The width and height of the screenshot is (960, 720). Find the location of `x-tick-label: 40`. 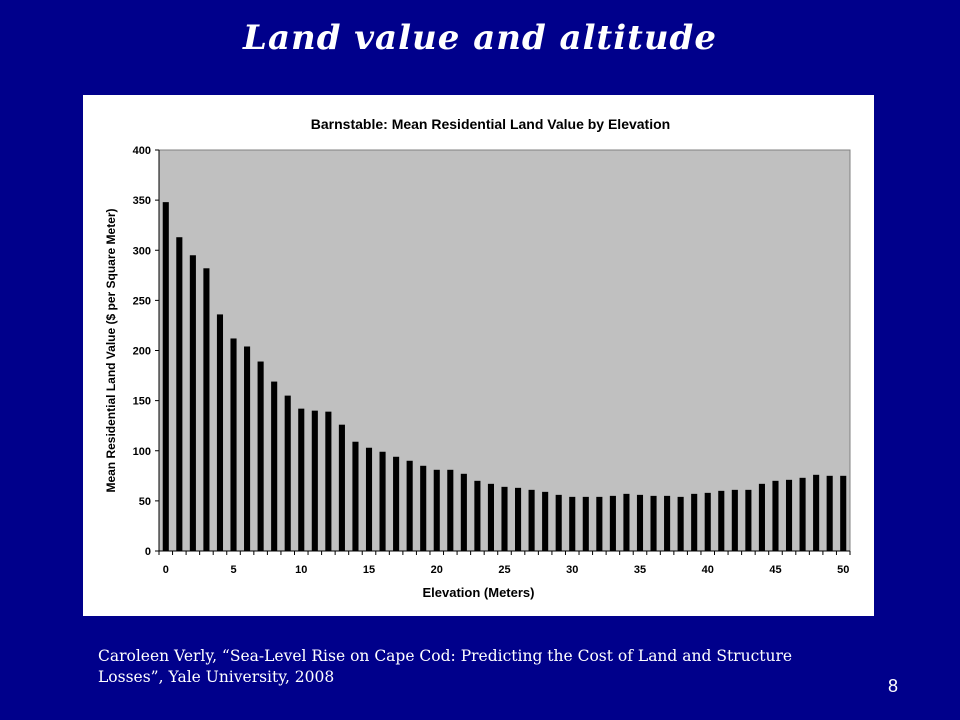

x-tick-label: 40 is located at coordinates (708, 570).